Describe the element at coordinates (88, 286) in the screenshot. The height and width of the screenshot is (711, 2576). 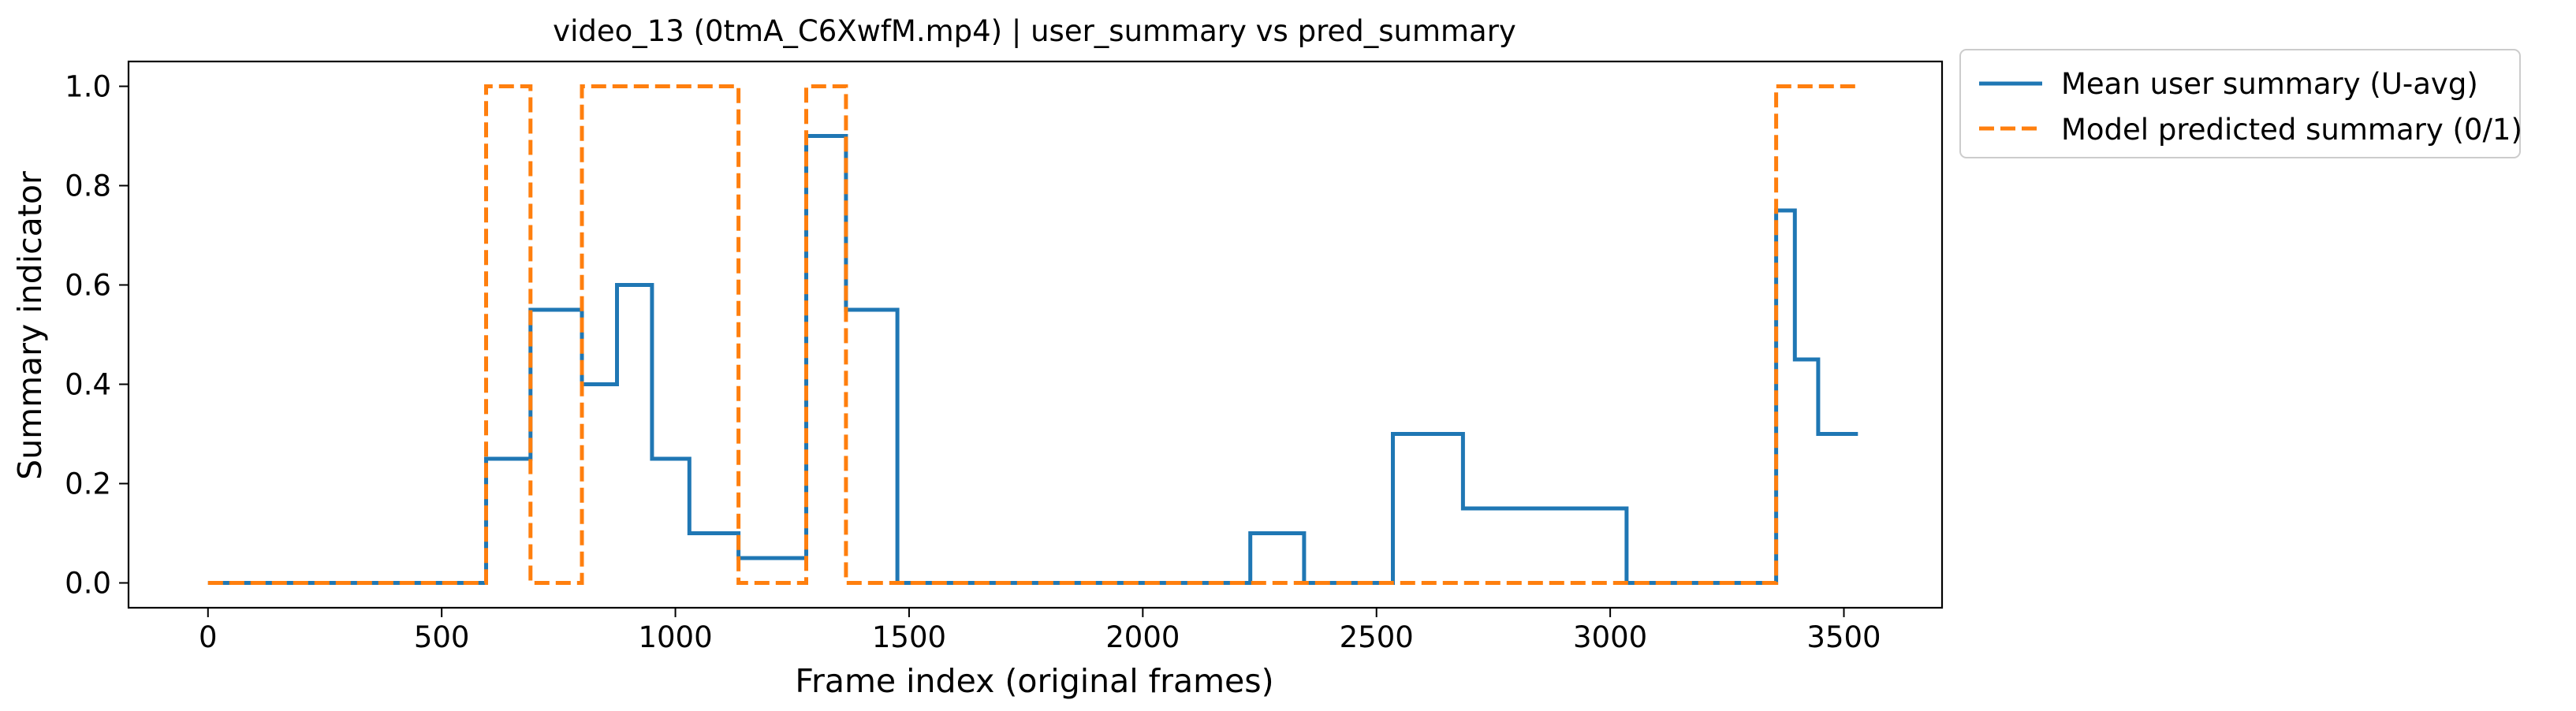
I see `y-tick-label: 0.6` at that location.